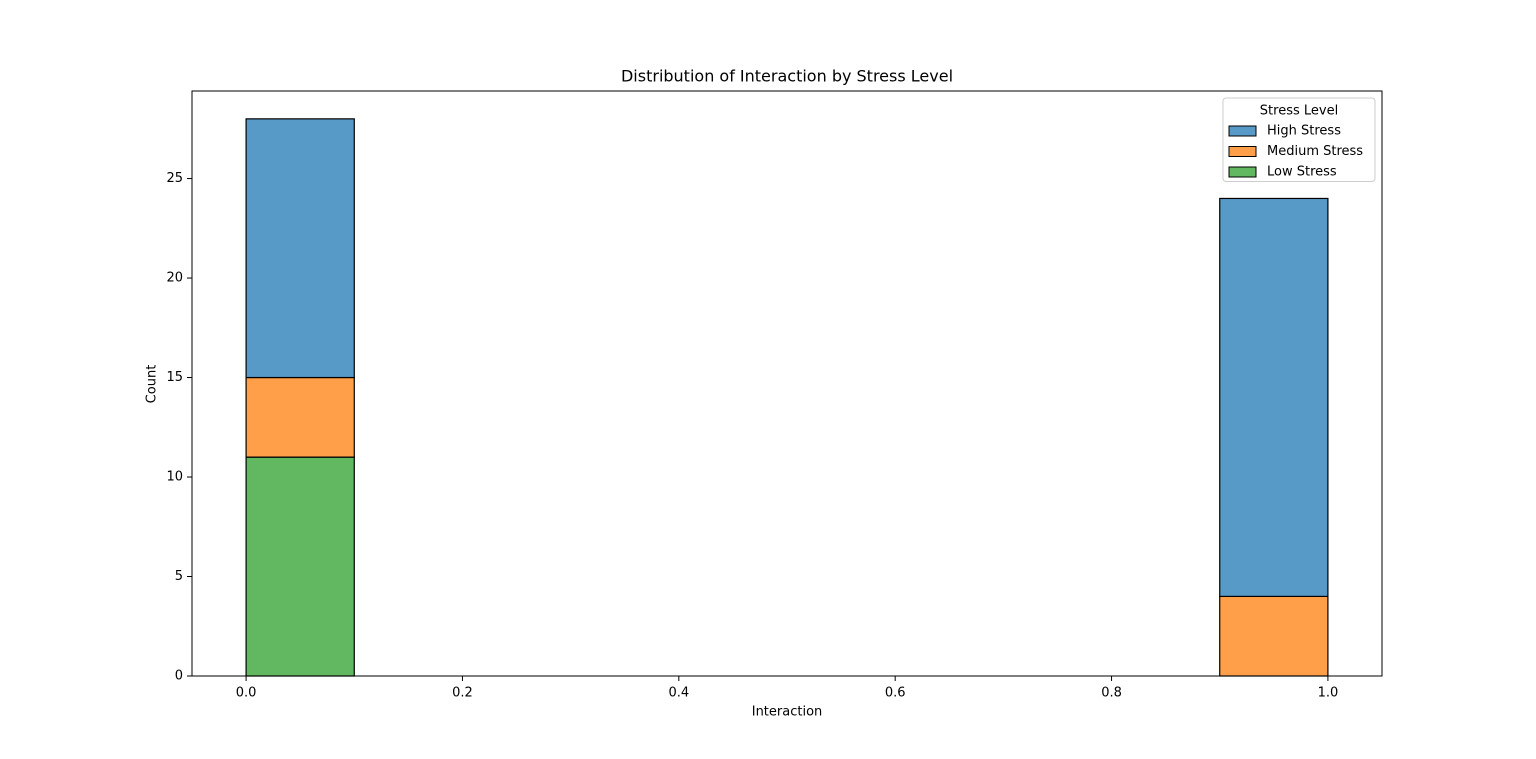  Describe the element at coordinates (678, 693) in the screenshot. I see `x-tick-label: 0.4` at that location.